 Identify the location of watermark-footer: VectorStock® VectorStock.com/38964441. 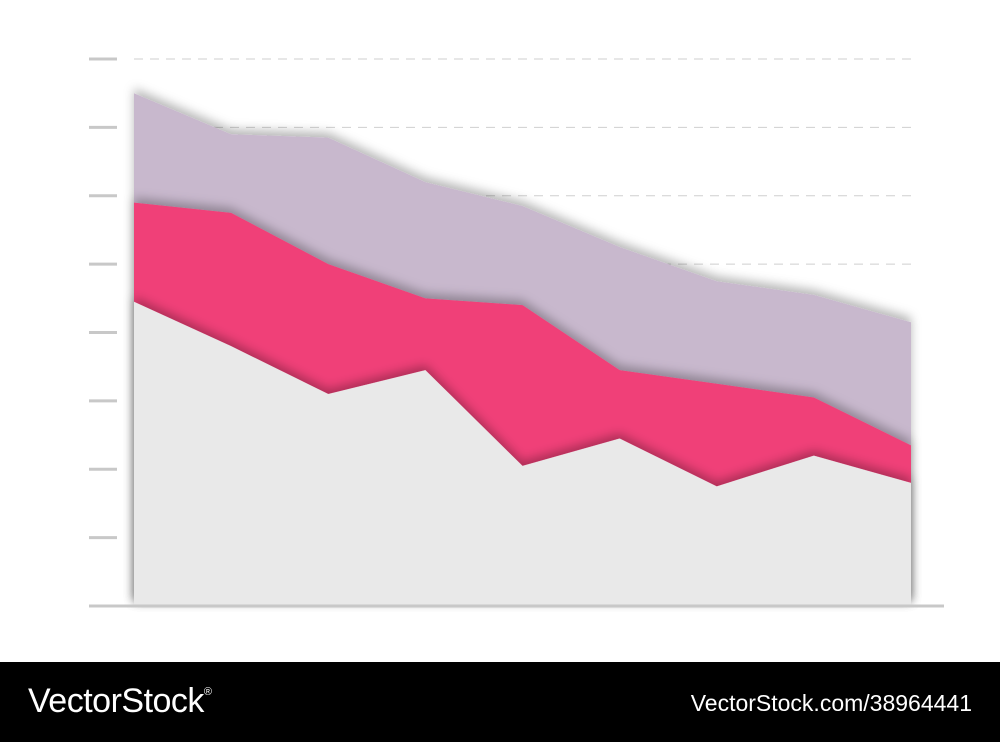
(500, 702).